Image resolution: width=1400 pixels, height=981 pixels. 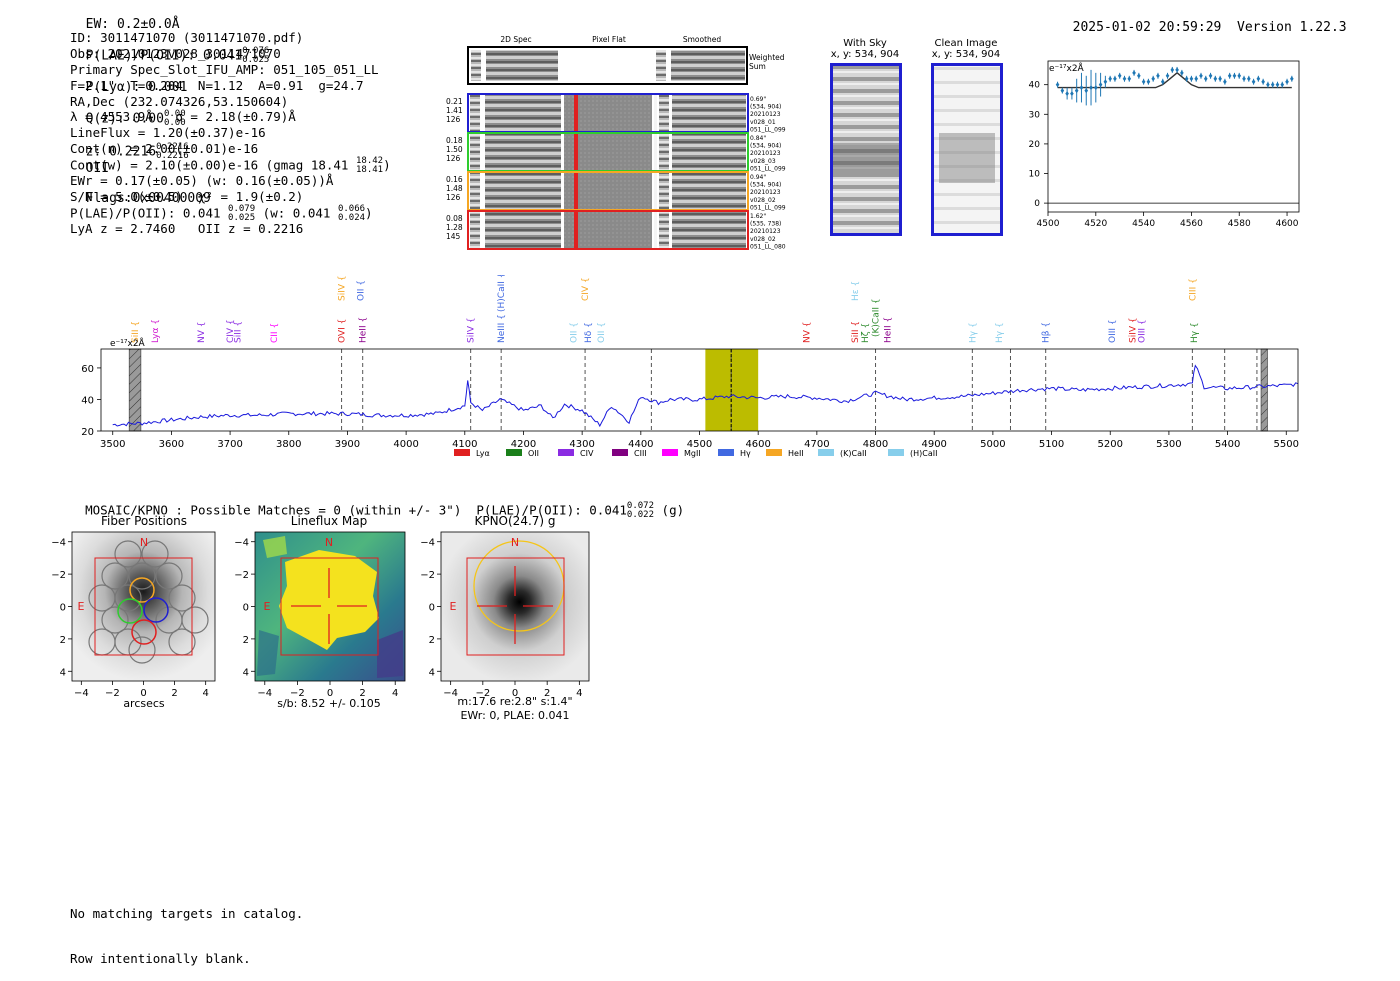 What do you see at coordinates (875, 444) in the screenshot?
I see `main-xtick-label: 4800` at bounding box center [875, 444].